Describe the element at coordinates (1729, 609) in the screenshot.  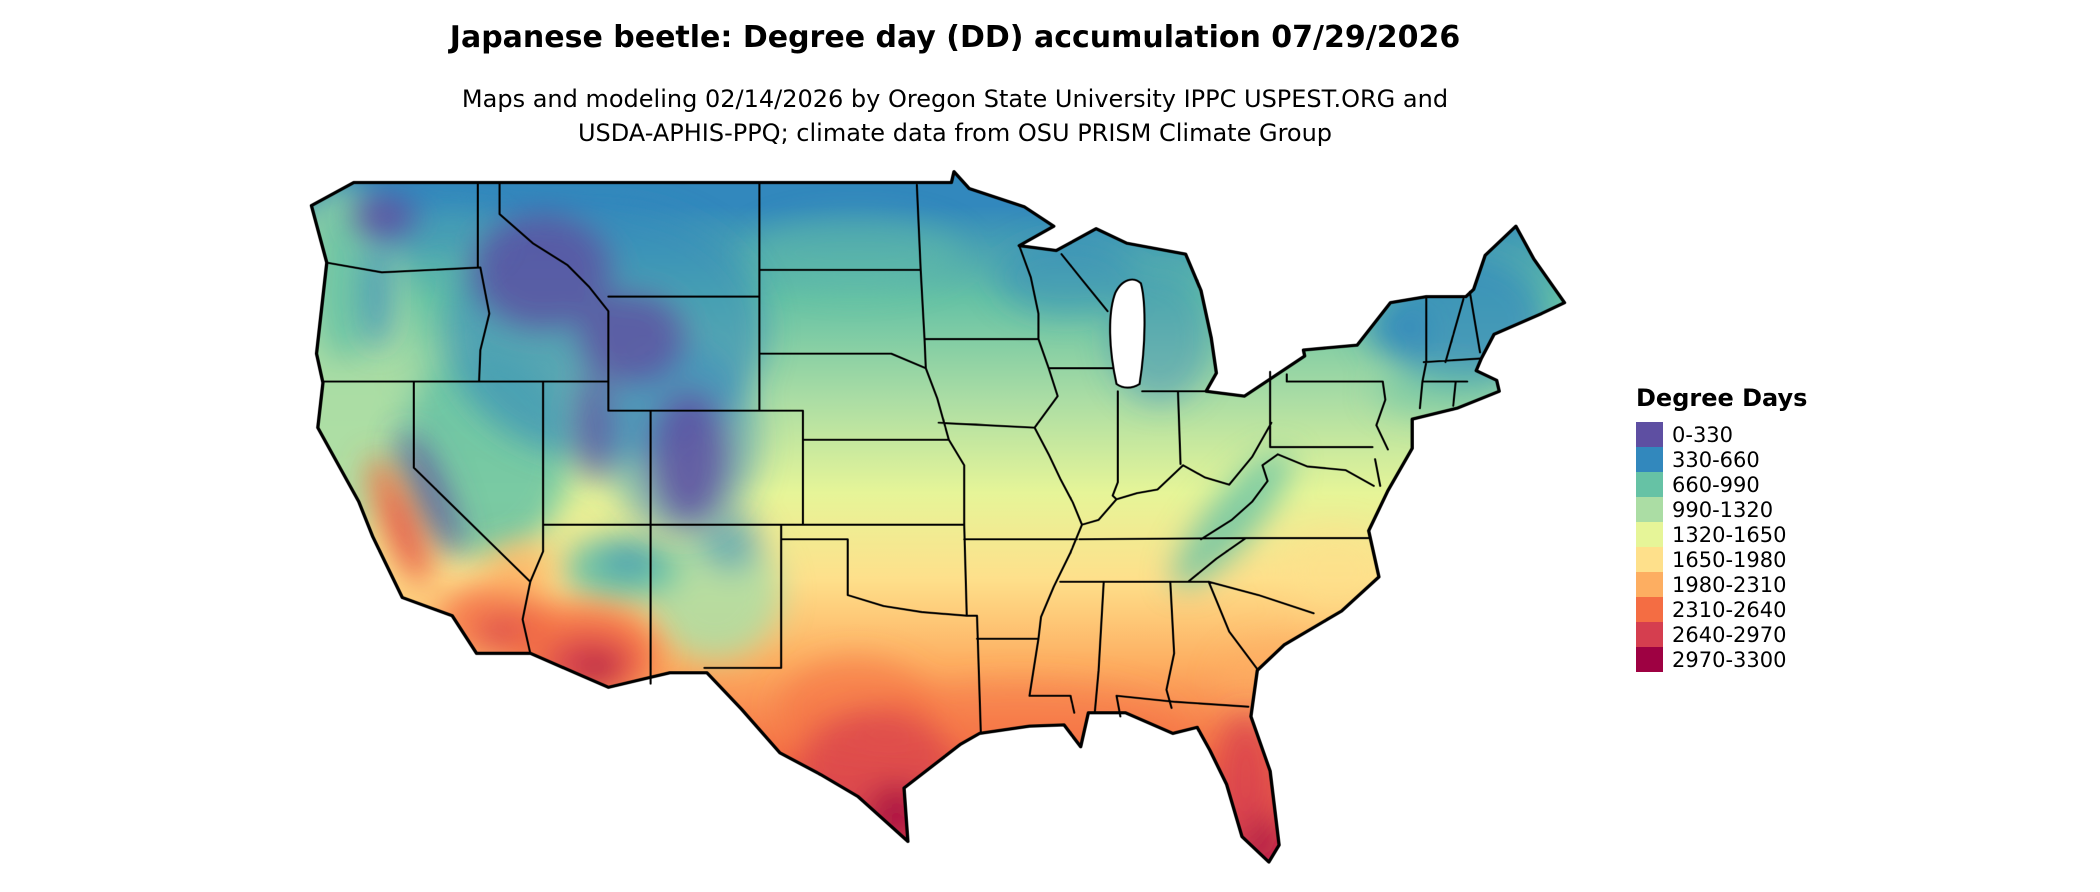
I see `legend-entry-label: 2310-2640` at that location.